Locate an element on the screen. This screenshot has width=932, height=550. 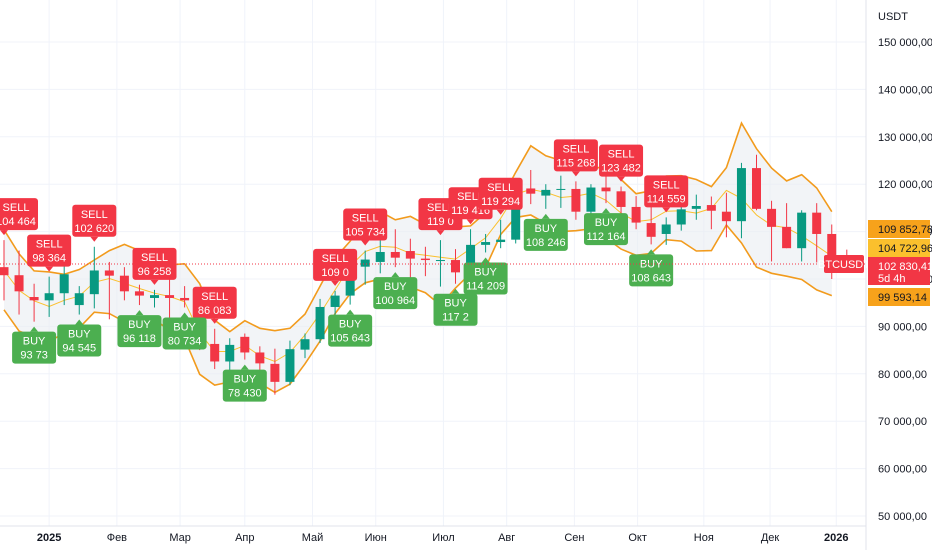
buy-signal: BUY 117 2 is located at coordinates (455, 307).